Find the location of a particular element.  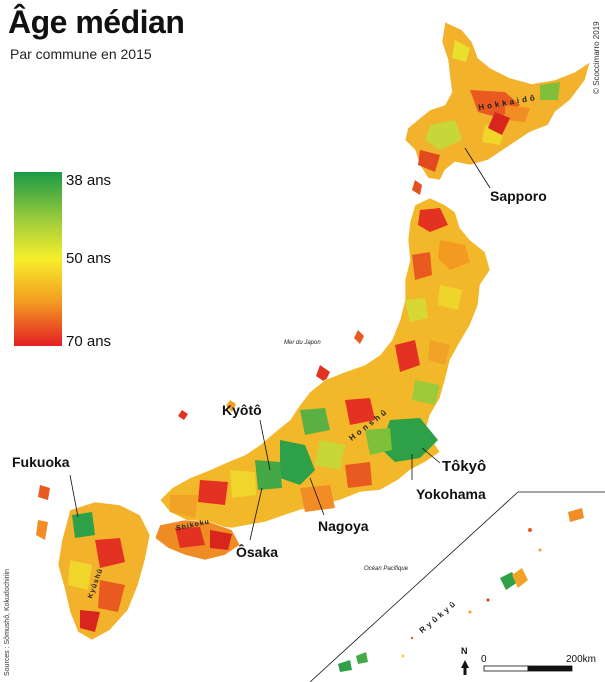

city-label-kyoto: Kyôtô is located at coordinates (242, 410).